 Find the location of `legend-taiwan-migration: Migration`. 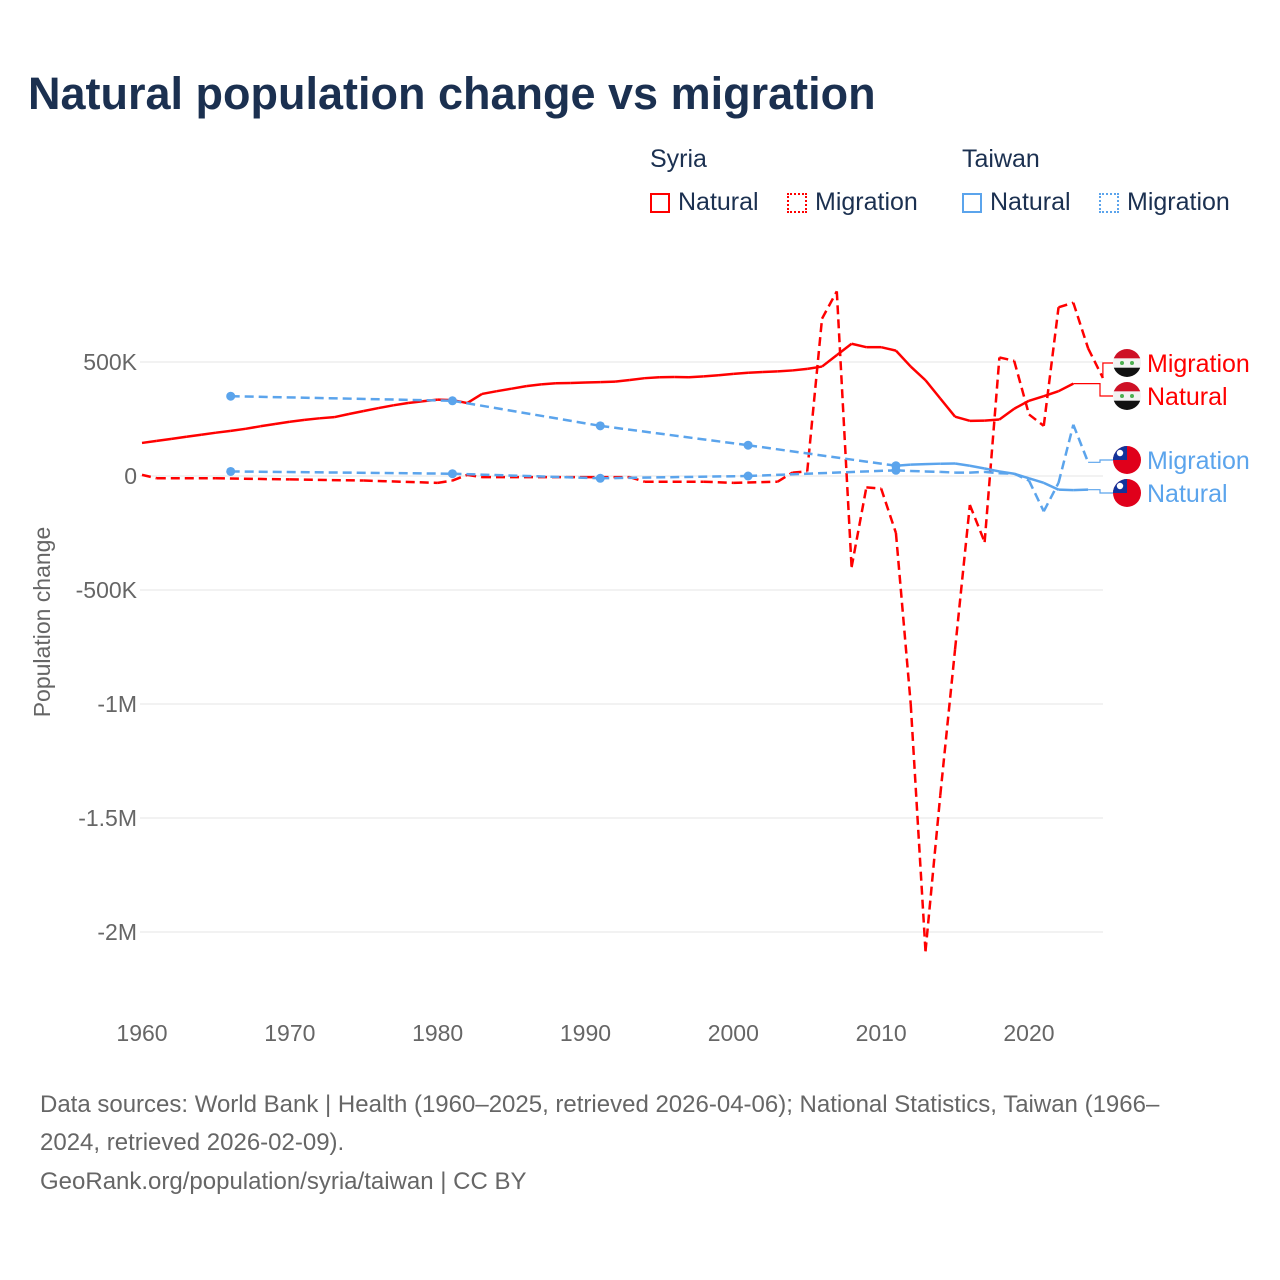

legend-taiwan-migration: Migration is located at coordinates (1164, 202).